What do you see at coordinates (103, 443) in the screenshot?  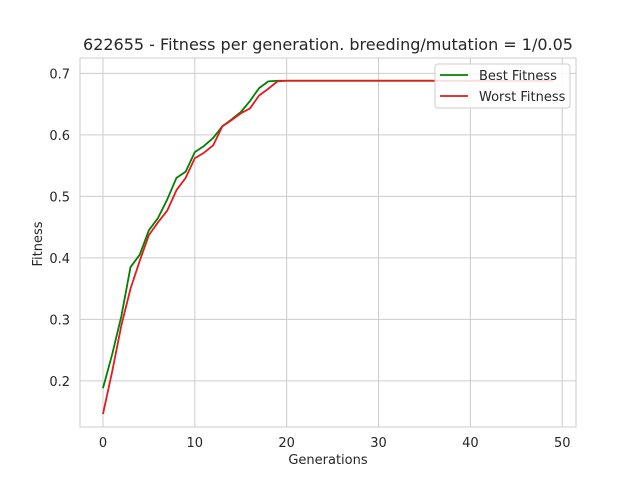 I see `x-tick-label: 0` at bounding box center [103, 443].